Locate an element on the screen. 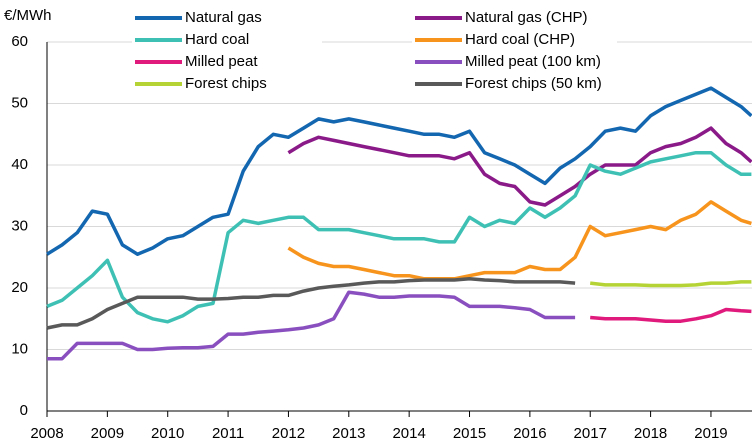 The image size is (752, 445). x-tick-label: 2008 is located at coordinates (46, 433).